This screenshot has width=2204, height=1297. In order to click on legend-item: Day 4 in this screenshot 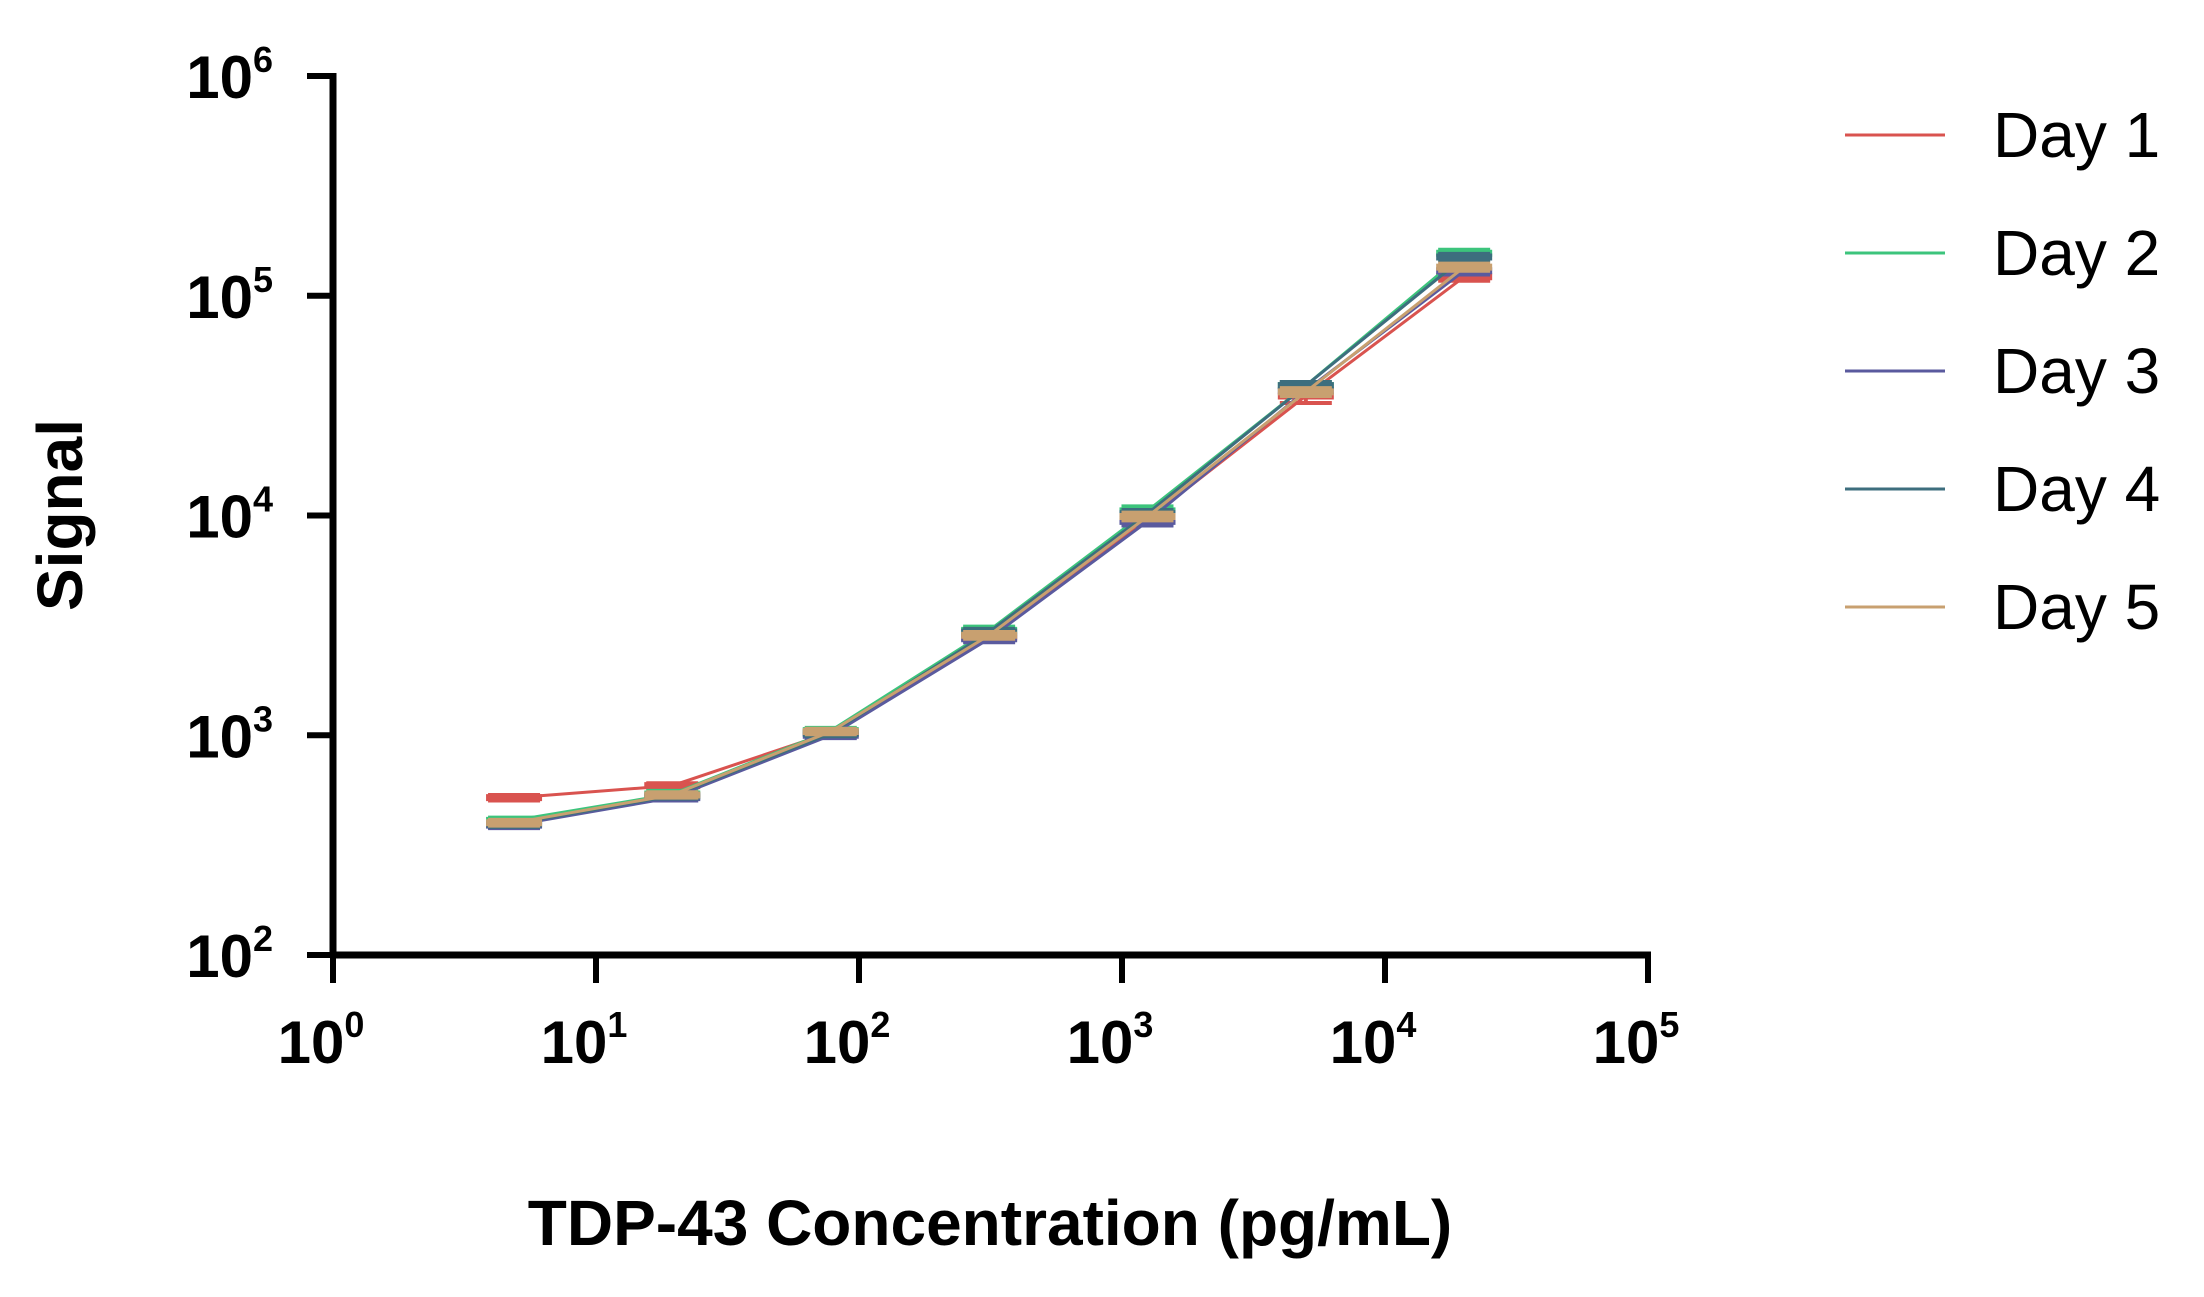, I will do `click(2002, 489)`.